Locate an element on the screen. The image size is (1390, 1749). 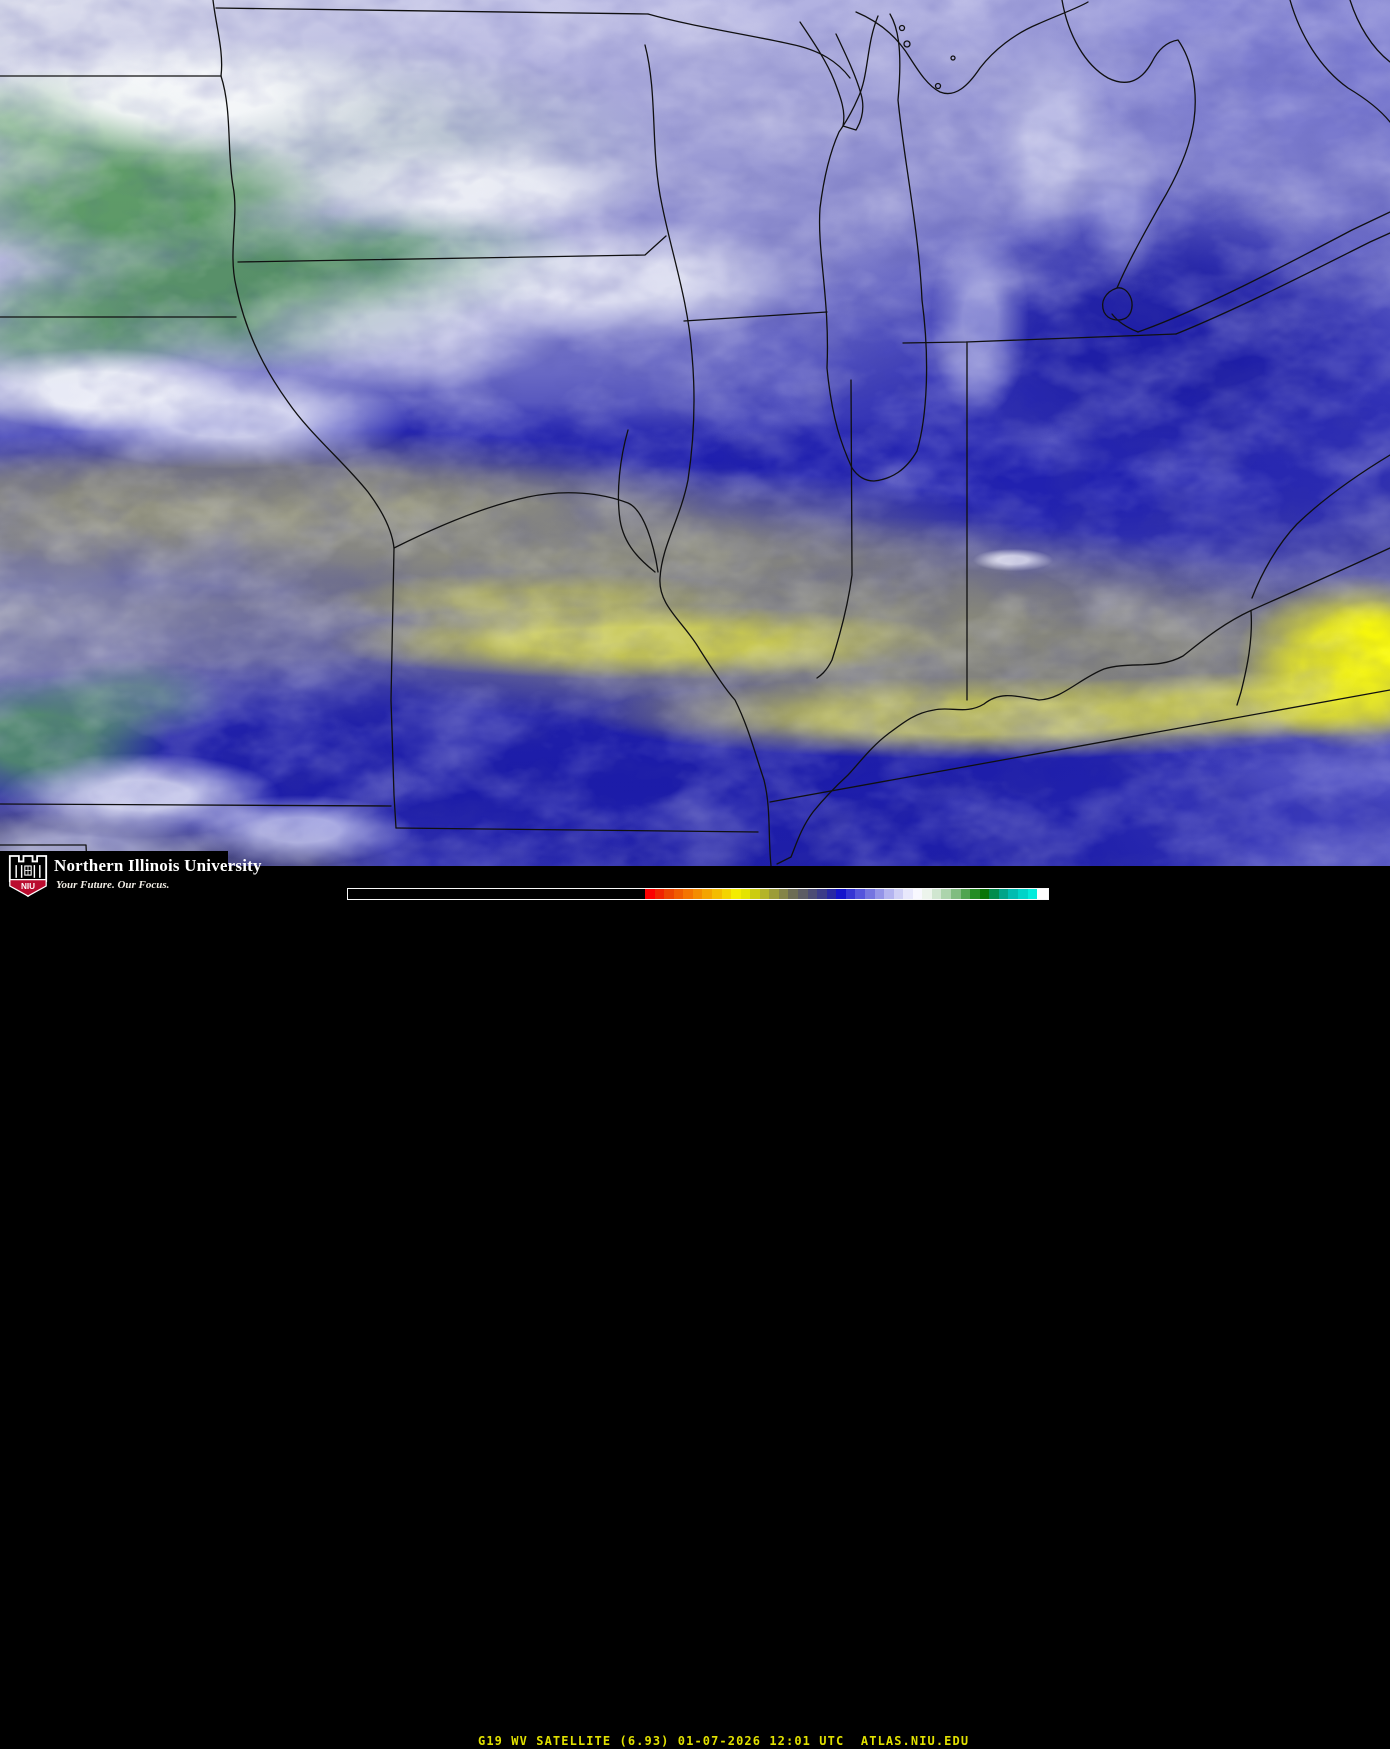
river-ohio is located at coordinates (1083, 706).